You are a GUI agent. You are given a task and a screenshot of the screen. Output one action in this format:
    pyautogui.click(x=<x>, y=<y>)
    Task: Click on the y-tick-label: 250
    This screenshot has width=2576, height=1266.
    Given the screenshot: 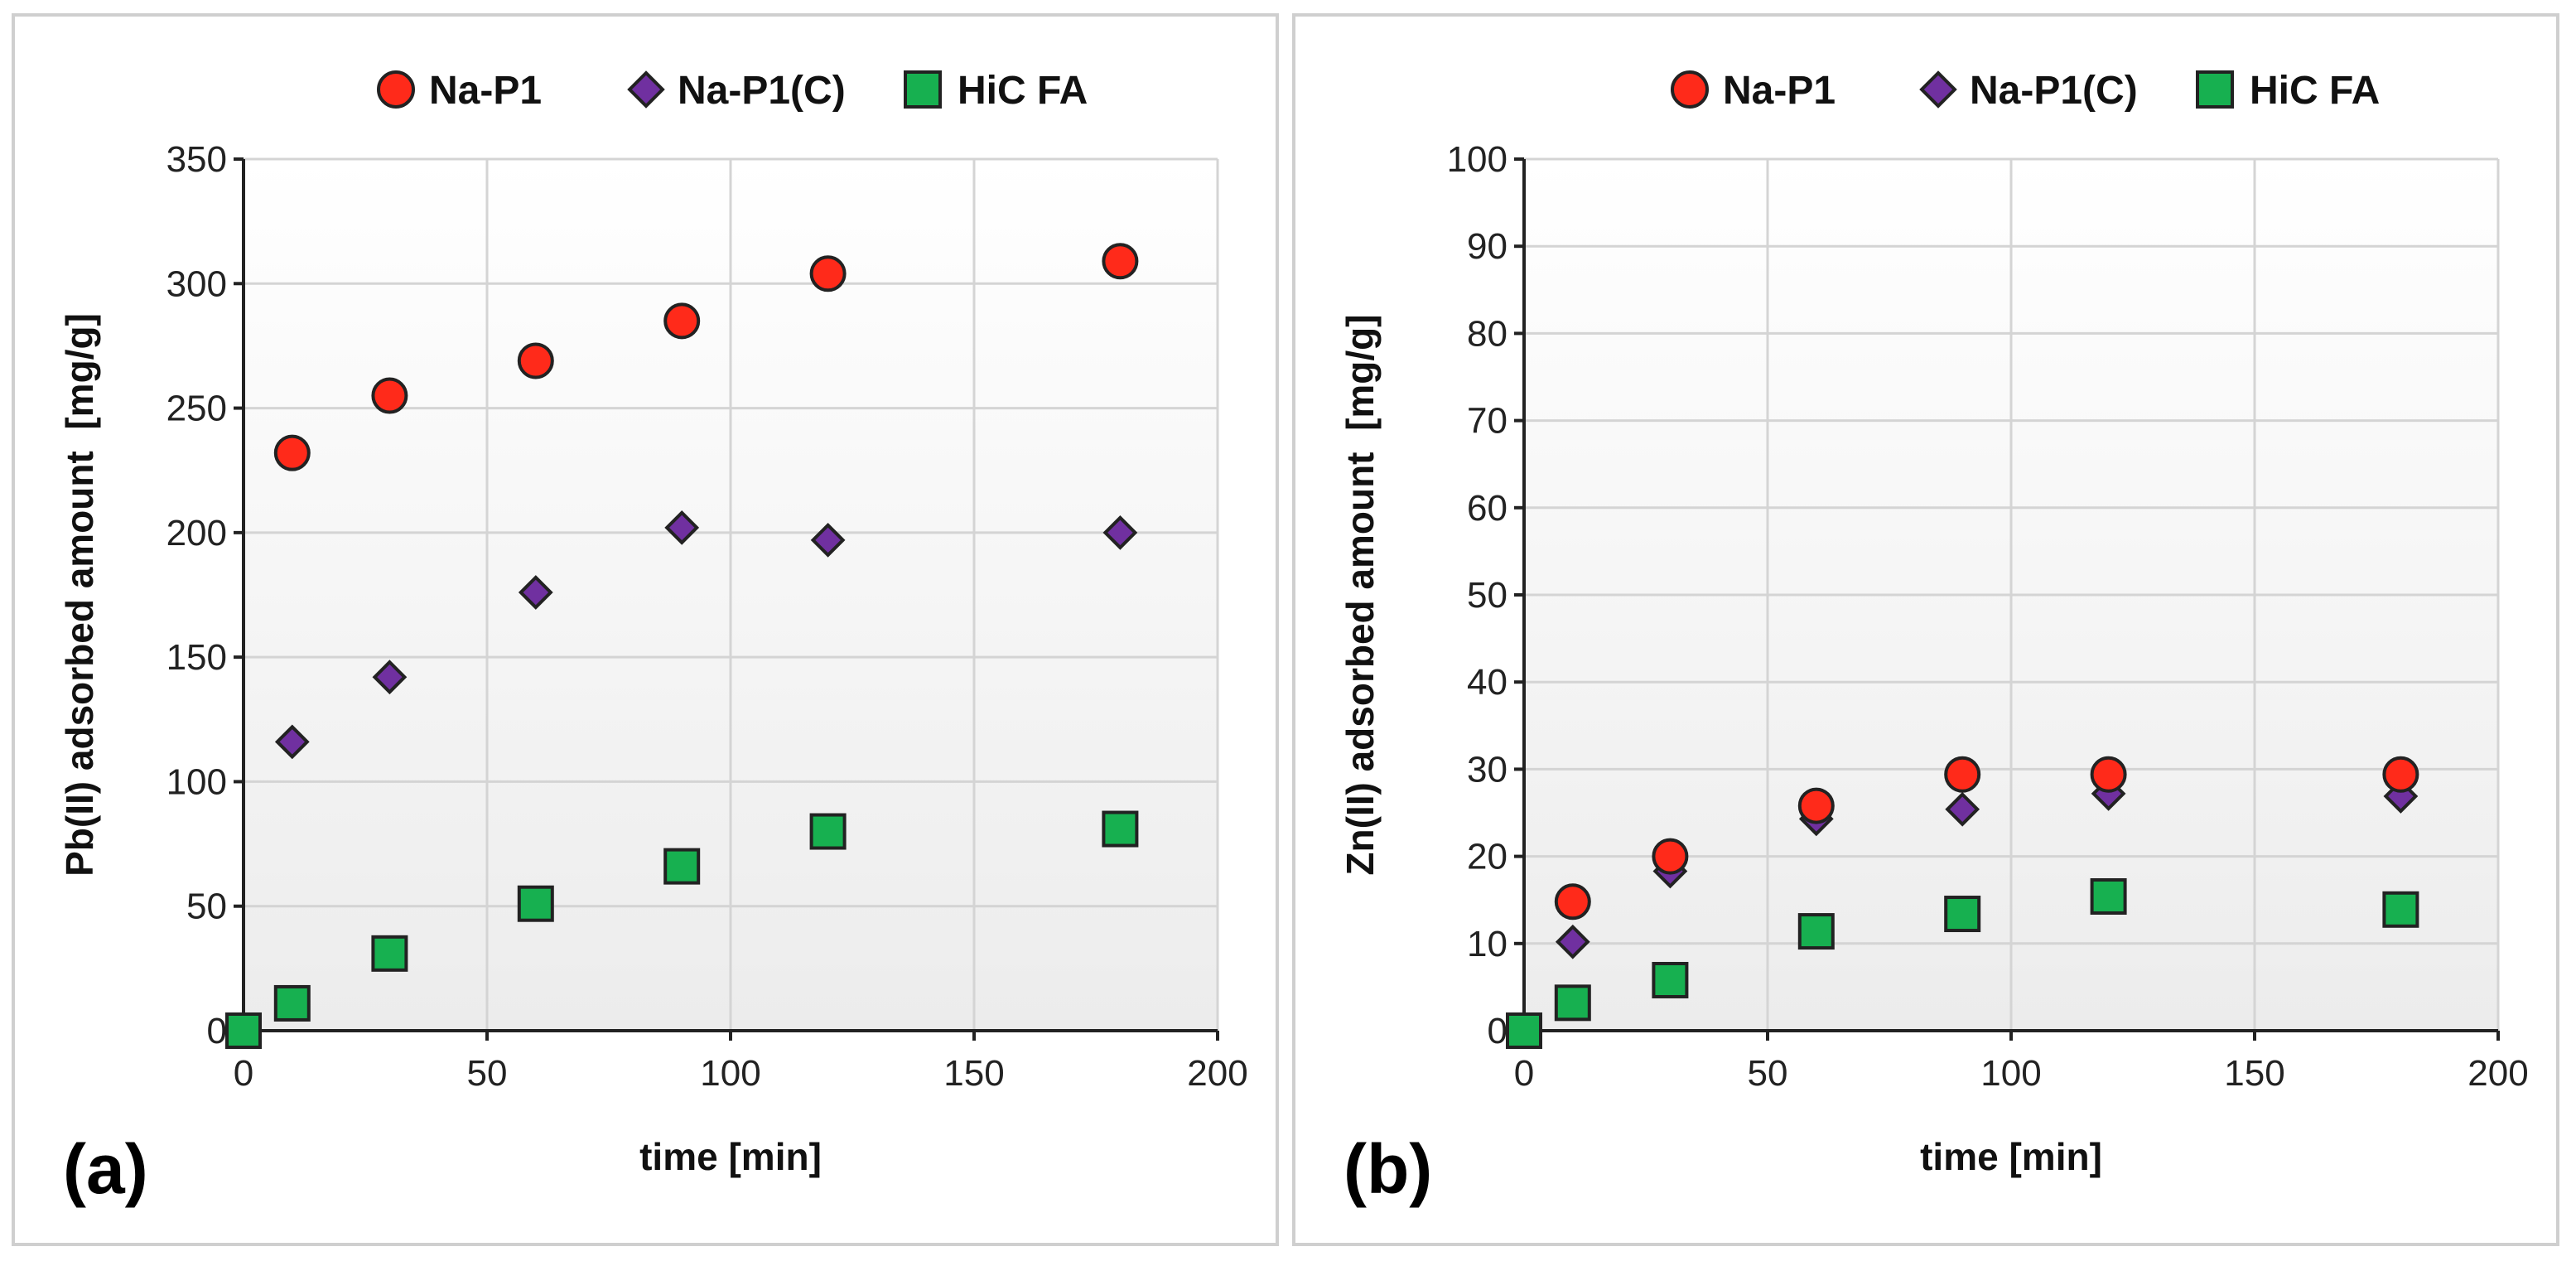 What is the action you would take?
    pyautogui.click(x=196, y=409)
    